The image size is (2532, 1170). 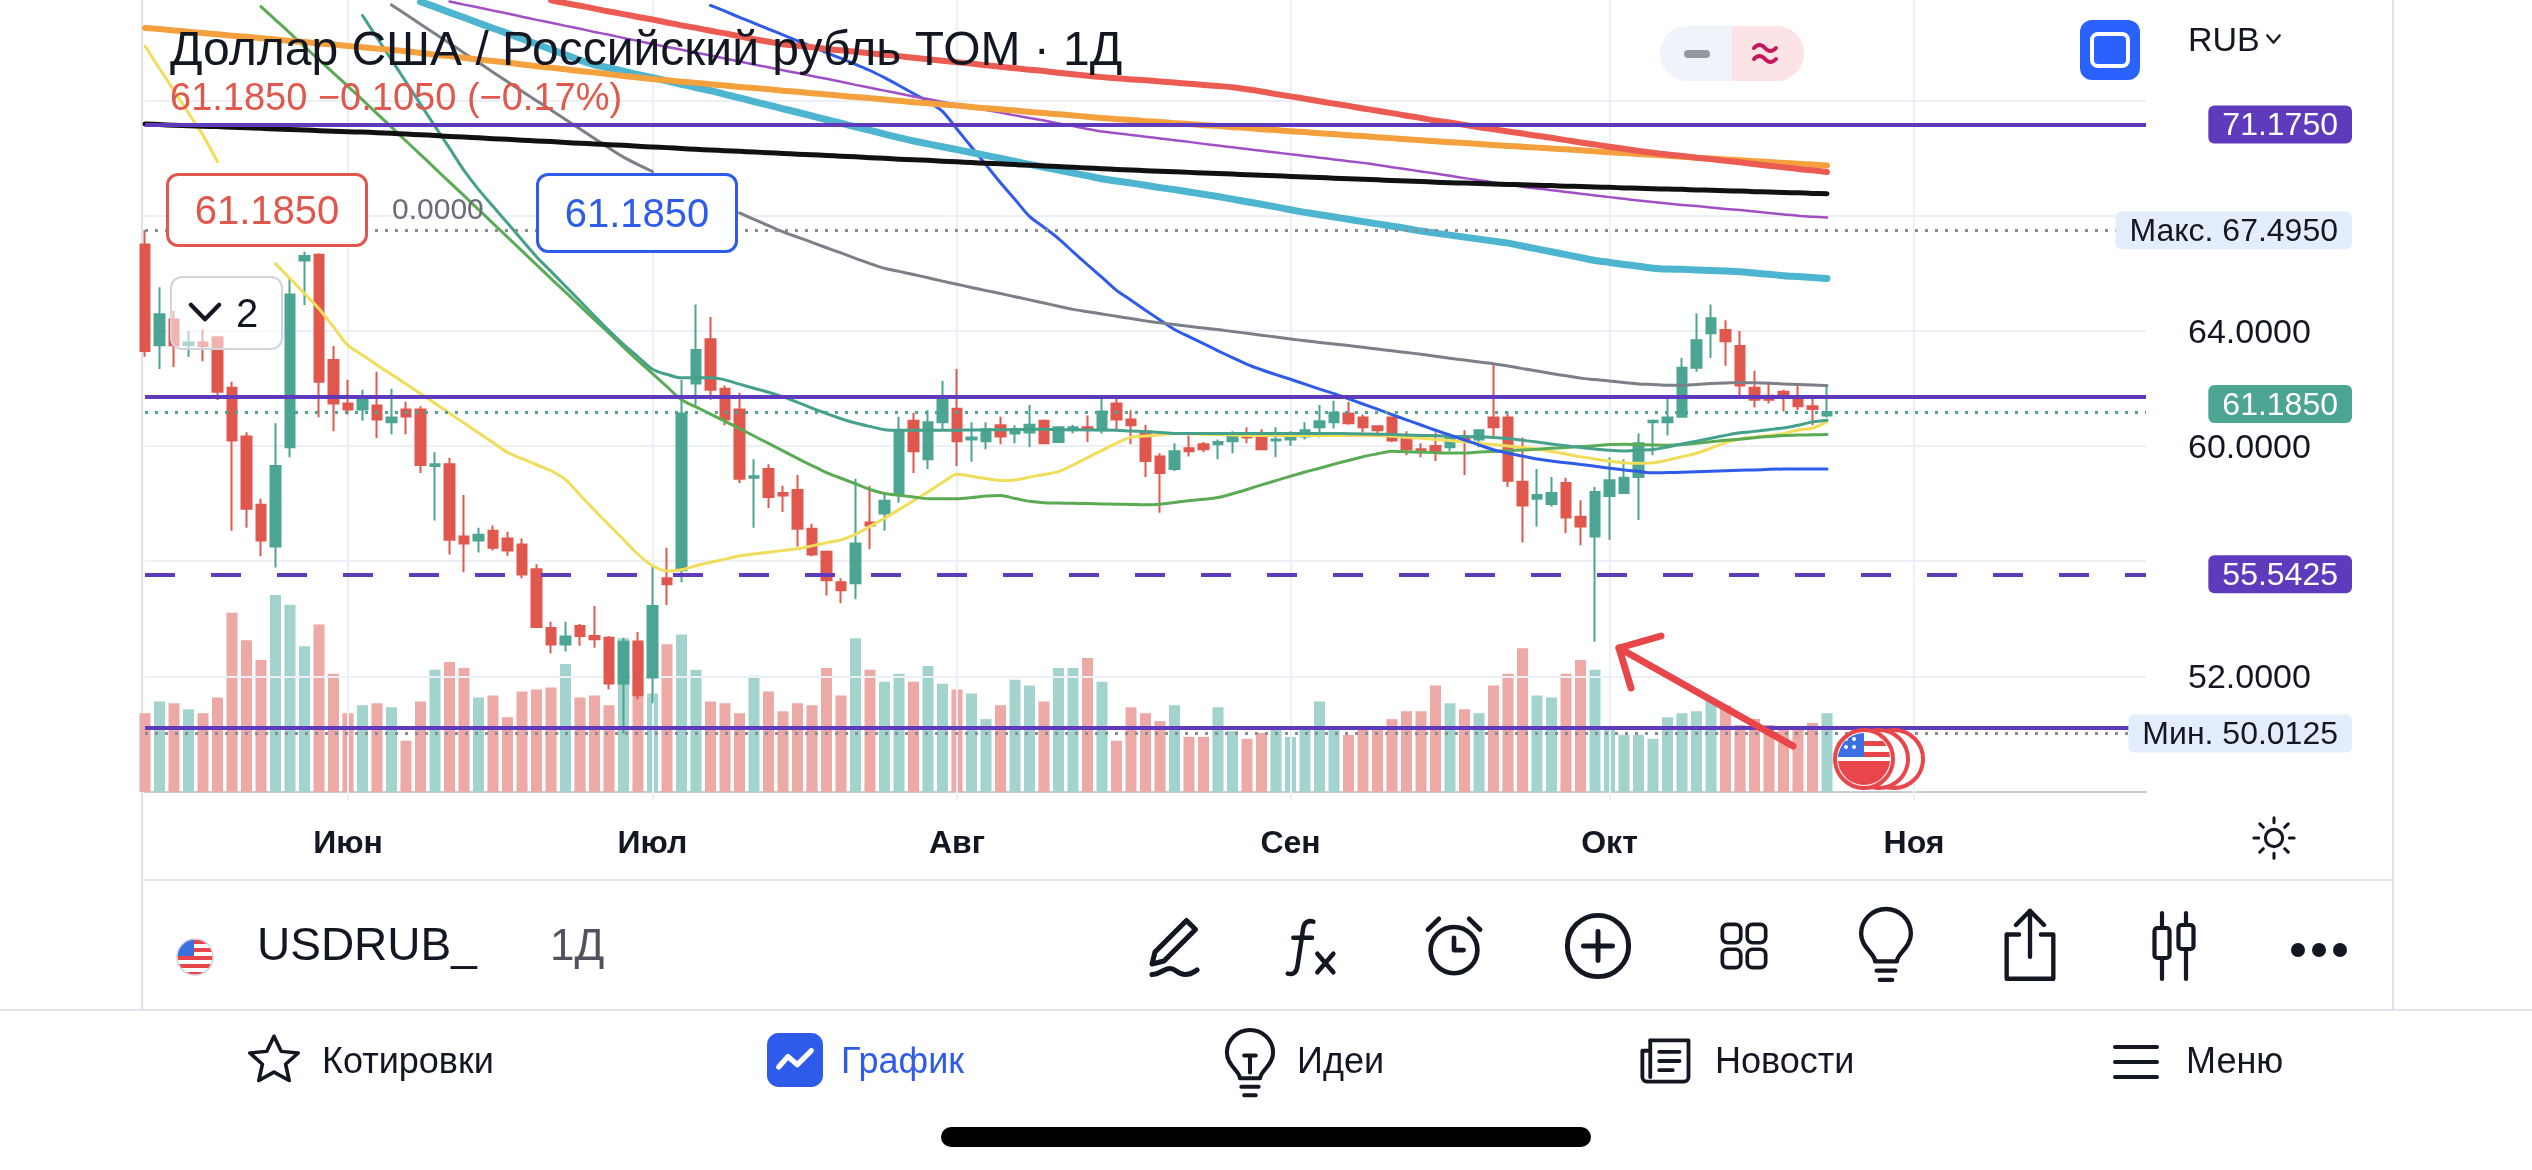 What do you see at coordinates (1341, 1061) in the screenshot?
I see `text: Идеи` at bounding box center [1341, 1061].